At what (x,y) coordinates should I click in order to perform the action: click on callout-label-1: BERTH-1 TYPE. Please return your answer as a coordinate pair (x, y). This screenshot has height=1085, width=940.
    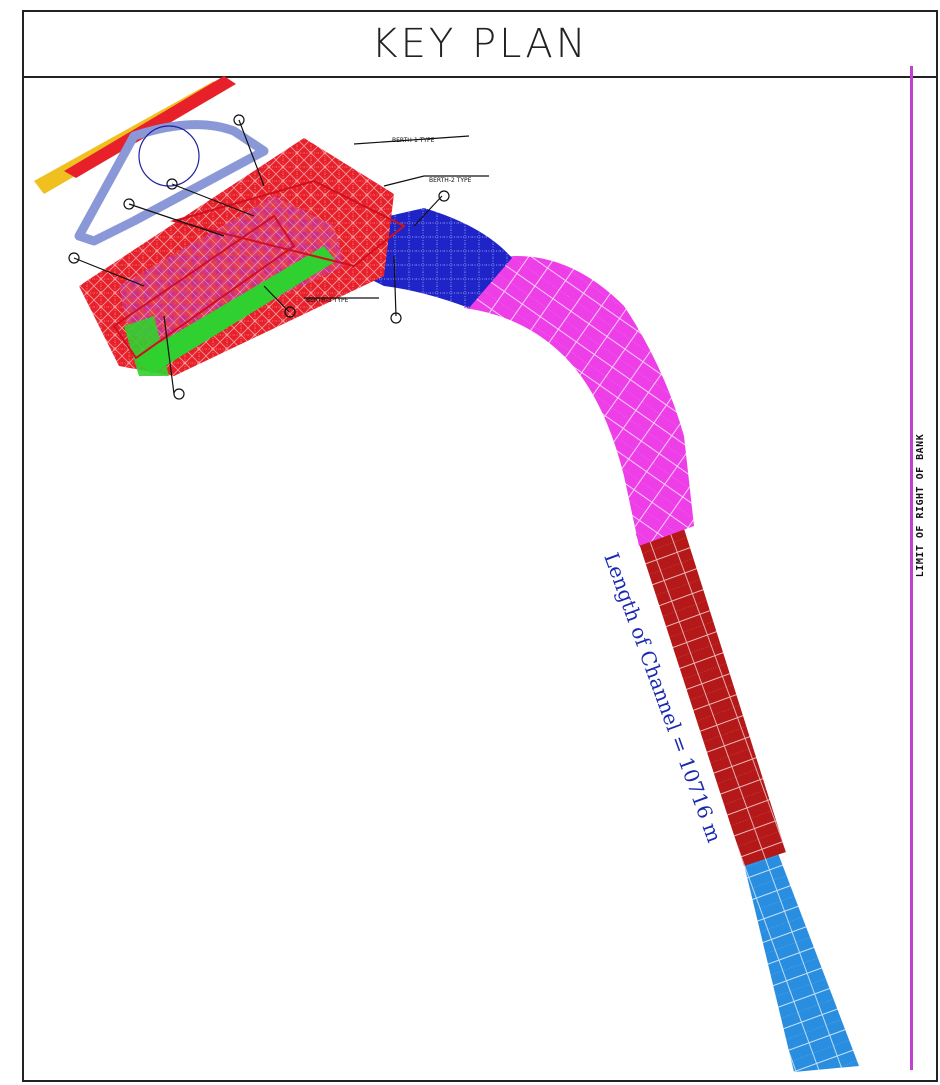
    Looking at the image, I should click on (413, 140).